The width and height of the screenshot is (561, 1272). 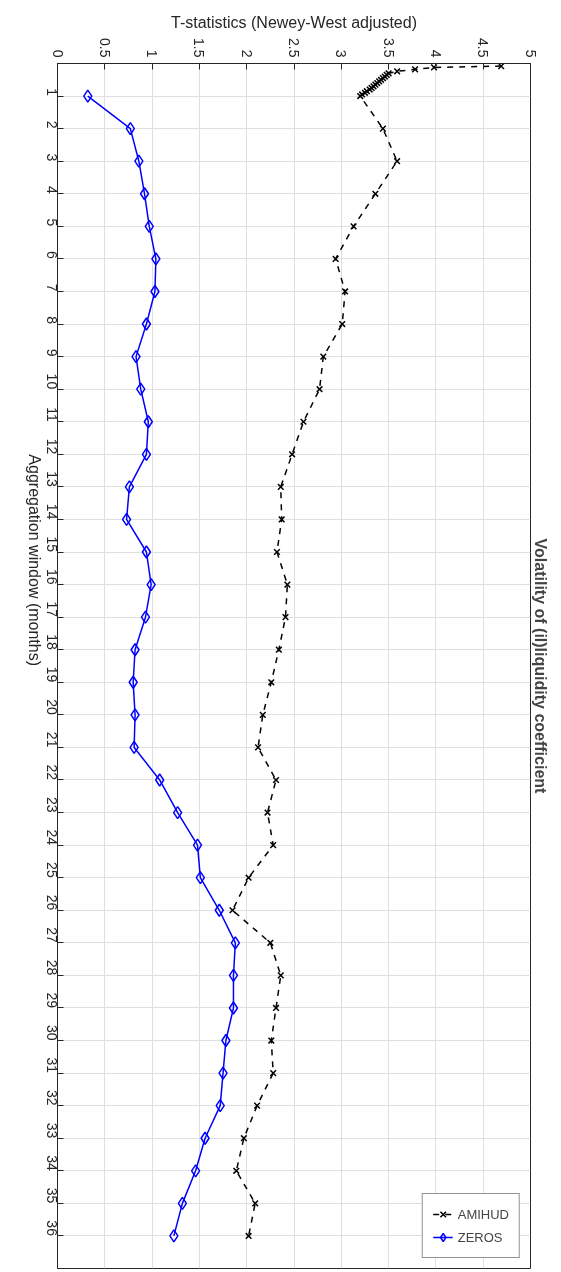 What do you see at coordinates (199, 48) in the screenshot?
I see `x-tick-label: 1.5` at bounding box center [199, 48].